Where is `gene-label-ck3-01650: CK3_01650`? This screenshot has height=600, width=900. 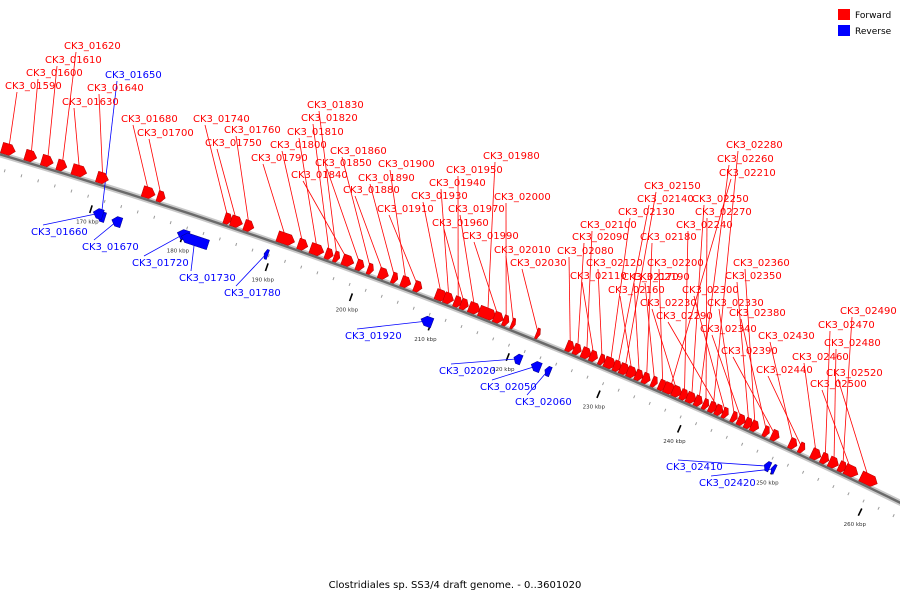
gene-label-ck3-01650: CK3_01650 is located at coordinates (133, 75).